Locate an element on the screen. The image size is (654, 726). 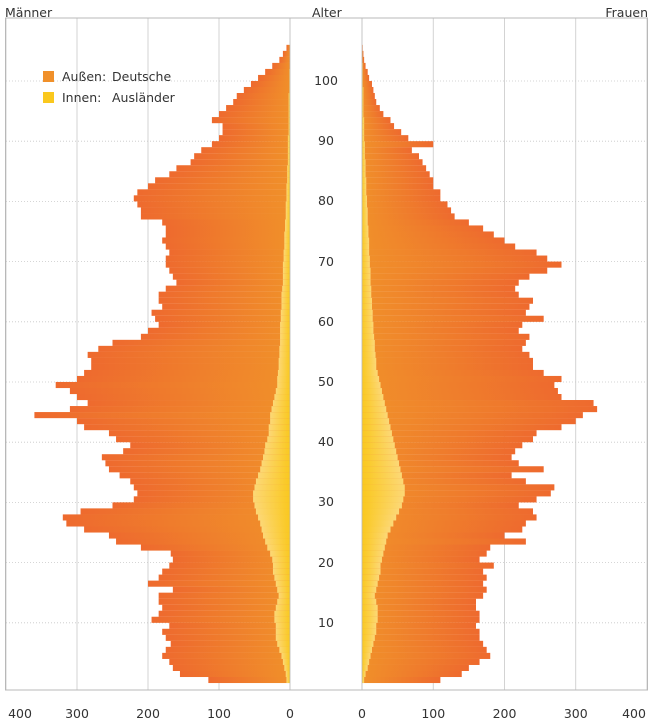
age-tick-label: 50 is located at coordinates (326, 381).